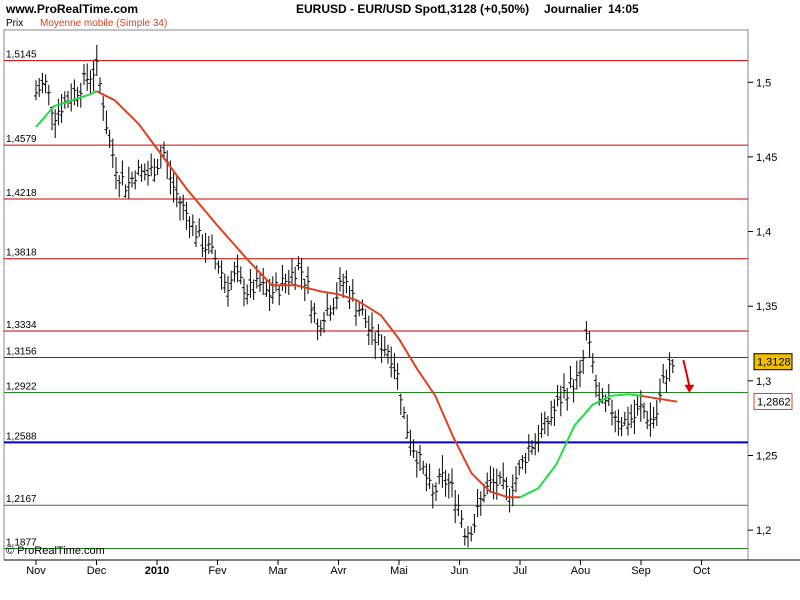 The image size is (800, 600). Describe the element at coordinates (338, 571) in the screenshot. I see `x-tick-label: Avr` at that location.